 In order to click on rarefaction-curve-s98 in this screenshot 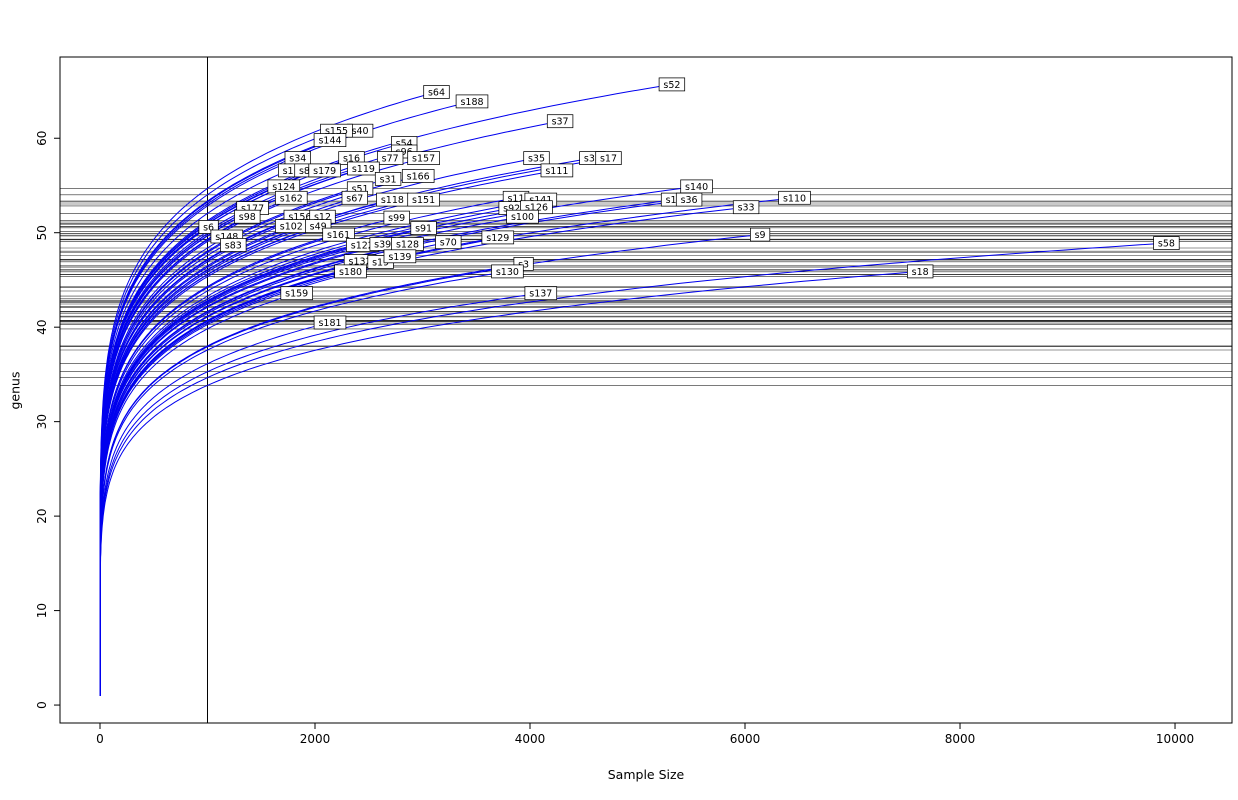, I will do `click(173, 456)`.